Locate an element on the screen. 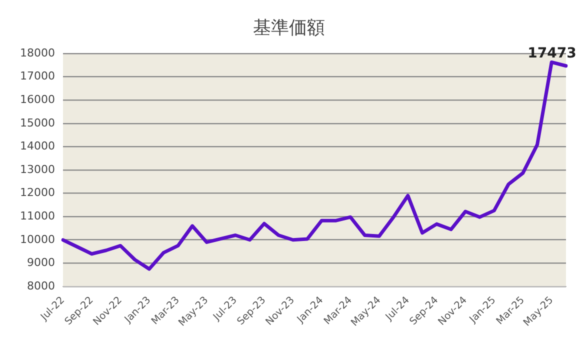 This screenshot has width=586, height=340. y-tick-label: 8000 is located at coordinates (40, 285).